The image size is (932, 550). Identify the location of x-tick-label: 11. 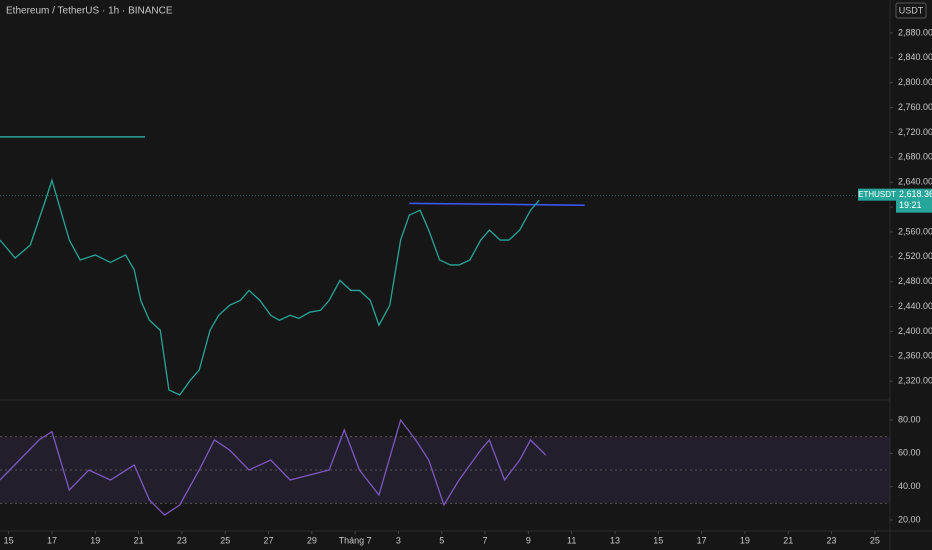
(571, 540).